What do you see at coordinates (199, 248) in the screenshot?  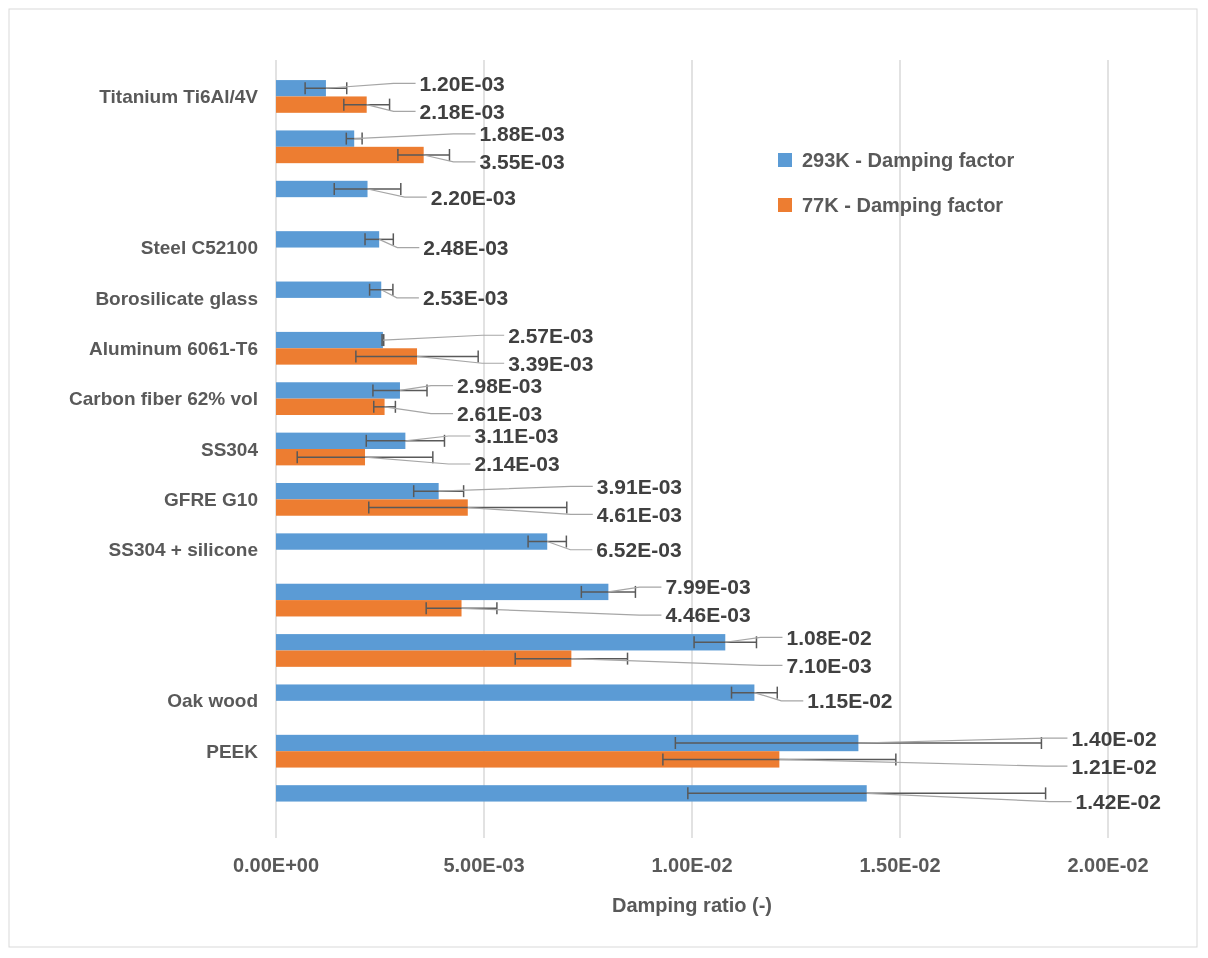 I see `y-tick-label: Steel C52100` at bounding box center [199, 248].